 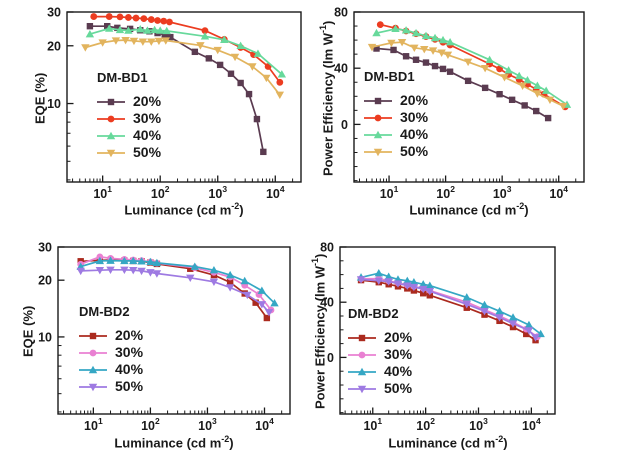 What do you see at coordinates (122, 77) in the screenshot?
I see `legend-title: DM-BD1` at bounding box center [122, 77].